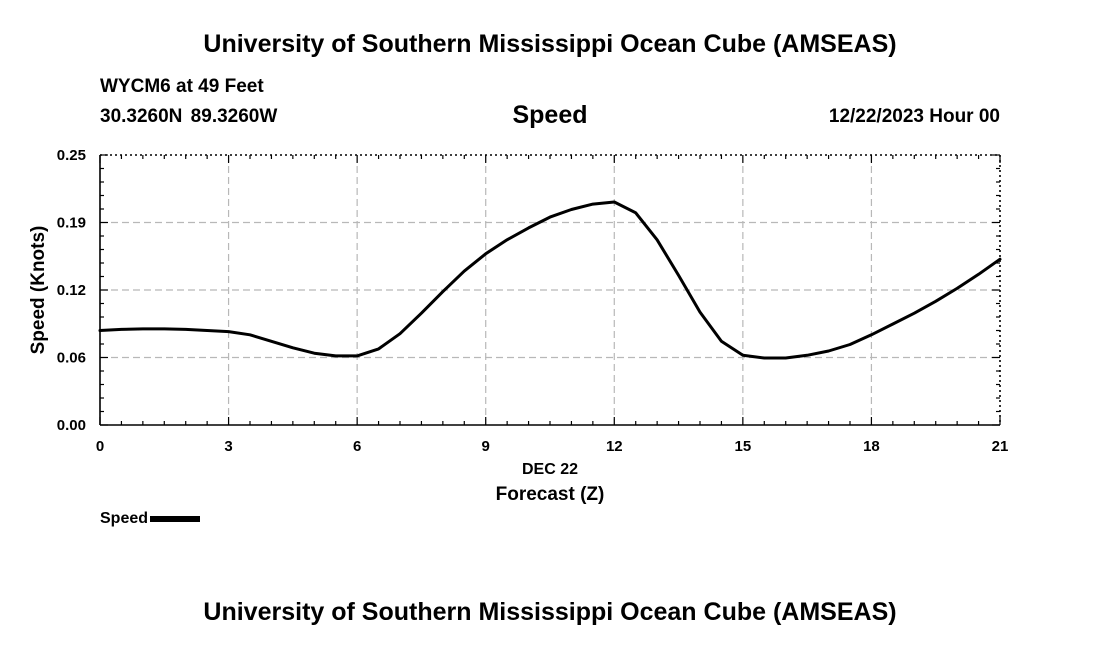  Describe the element at coordinates (71, 290) in the screenshot. I see `y-tick-label: 0.12` at that location.